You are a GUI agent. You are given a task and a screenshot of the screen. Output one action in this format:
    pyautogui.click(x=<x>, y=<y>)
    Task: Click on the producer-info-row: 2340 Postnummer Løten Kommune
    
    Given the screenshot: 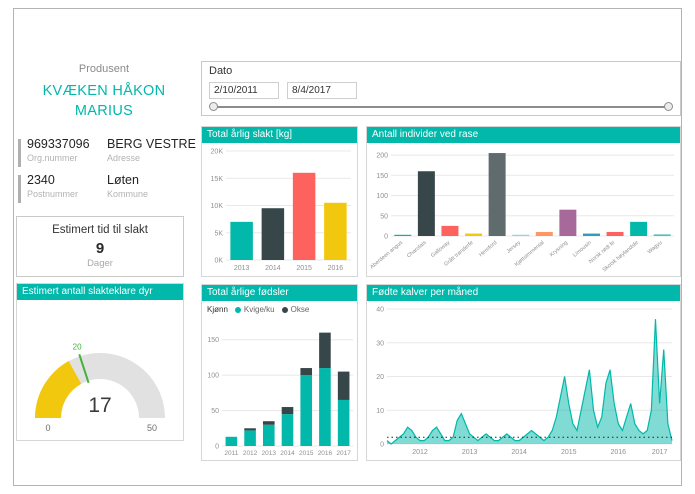 What is the action you would take?
    pyautogui.click(x=102, y=189)
    